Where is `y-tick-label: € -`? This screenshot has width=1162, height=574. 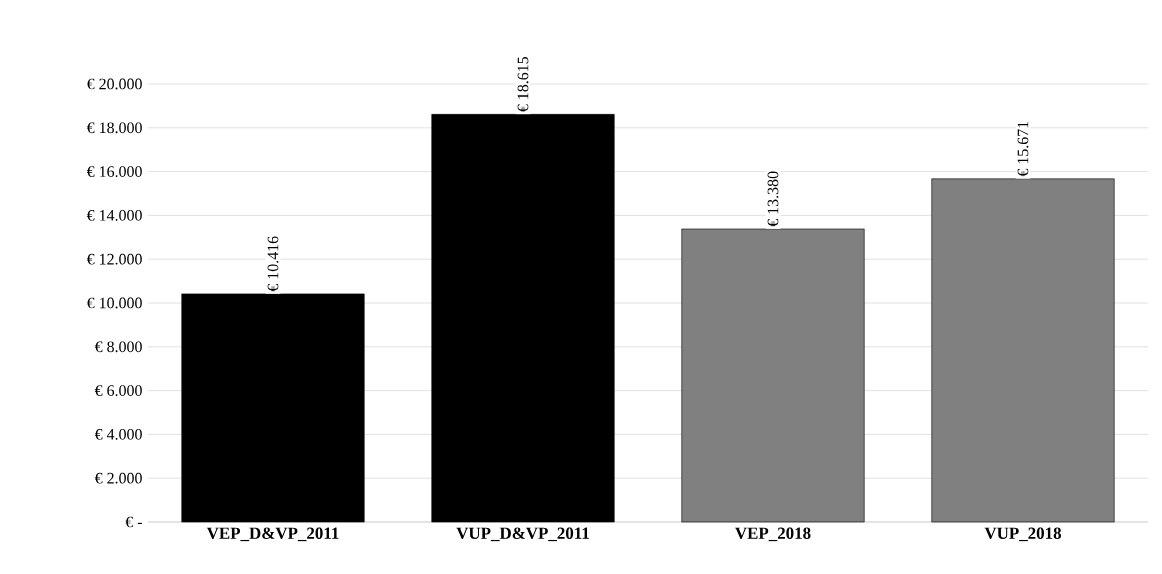 y-tick-label: € - is located at coordinates (133, 522).